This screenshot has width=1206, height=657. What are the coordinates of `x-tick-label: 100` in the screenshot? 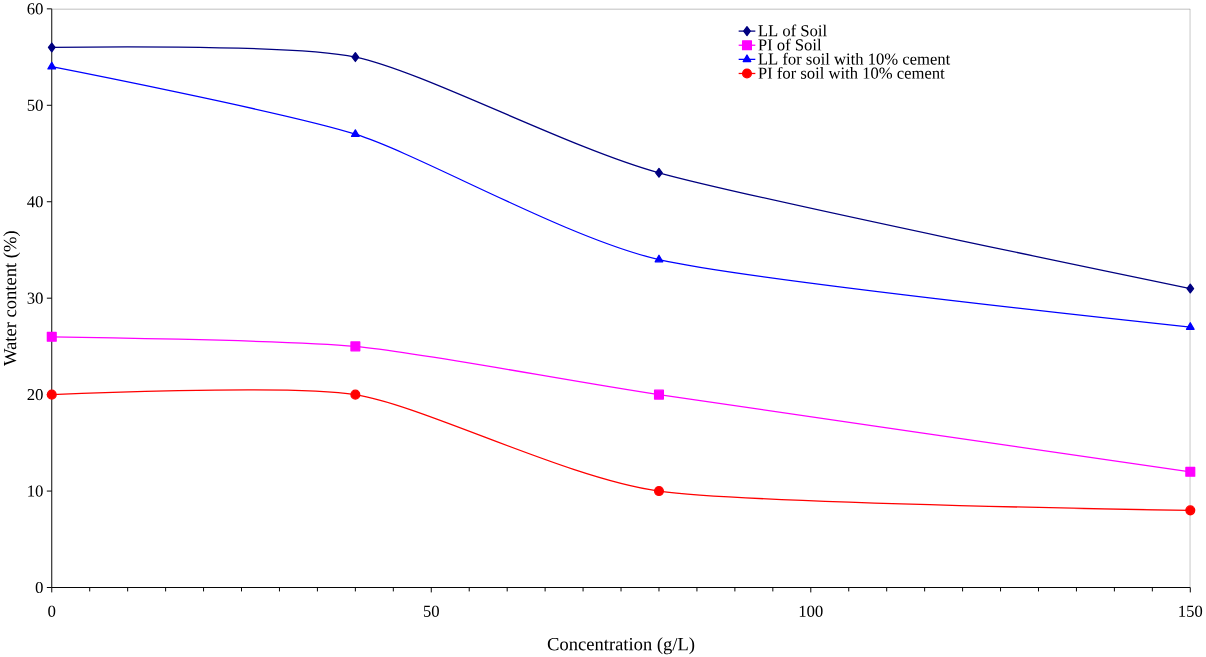 It's located at (811, 611).